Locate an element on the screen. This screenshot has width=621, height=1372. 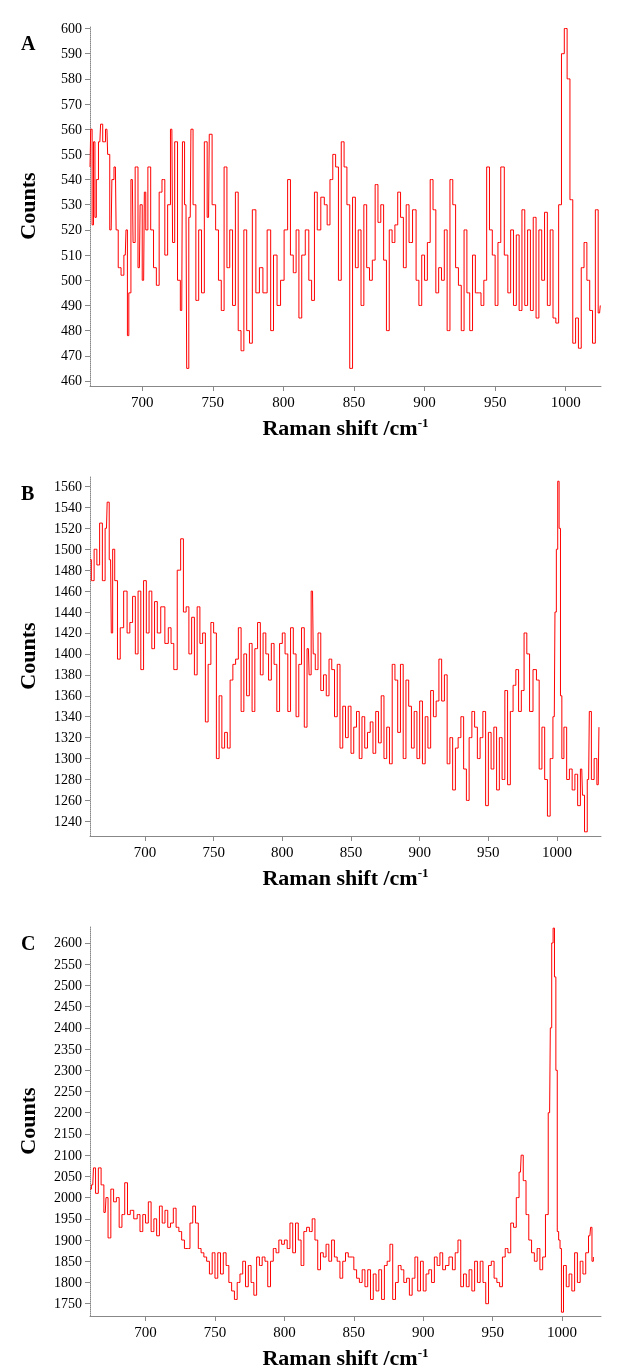
y-tick-label: 1420 is located at coordinates (68, 633).